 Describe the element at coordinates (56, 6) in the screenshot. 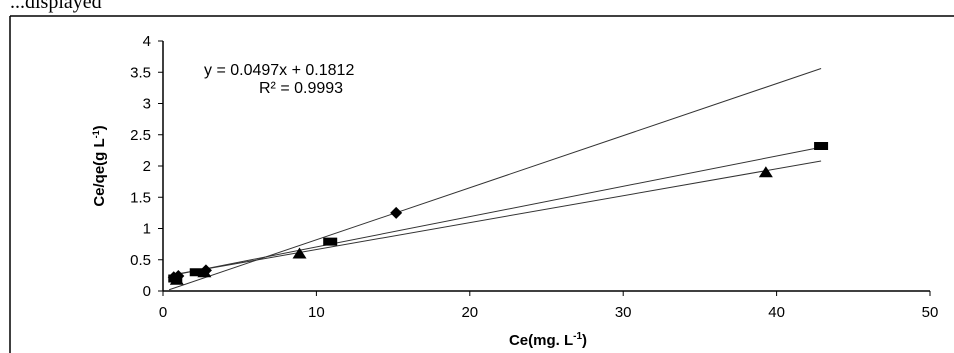

I see `top-caption-text: ...displayed` at that location.